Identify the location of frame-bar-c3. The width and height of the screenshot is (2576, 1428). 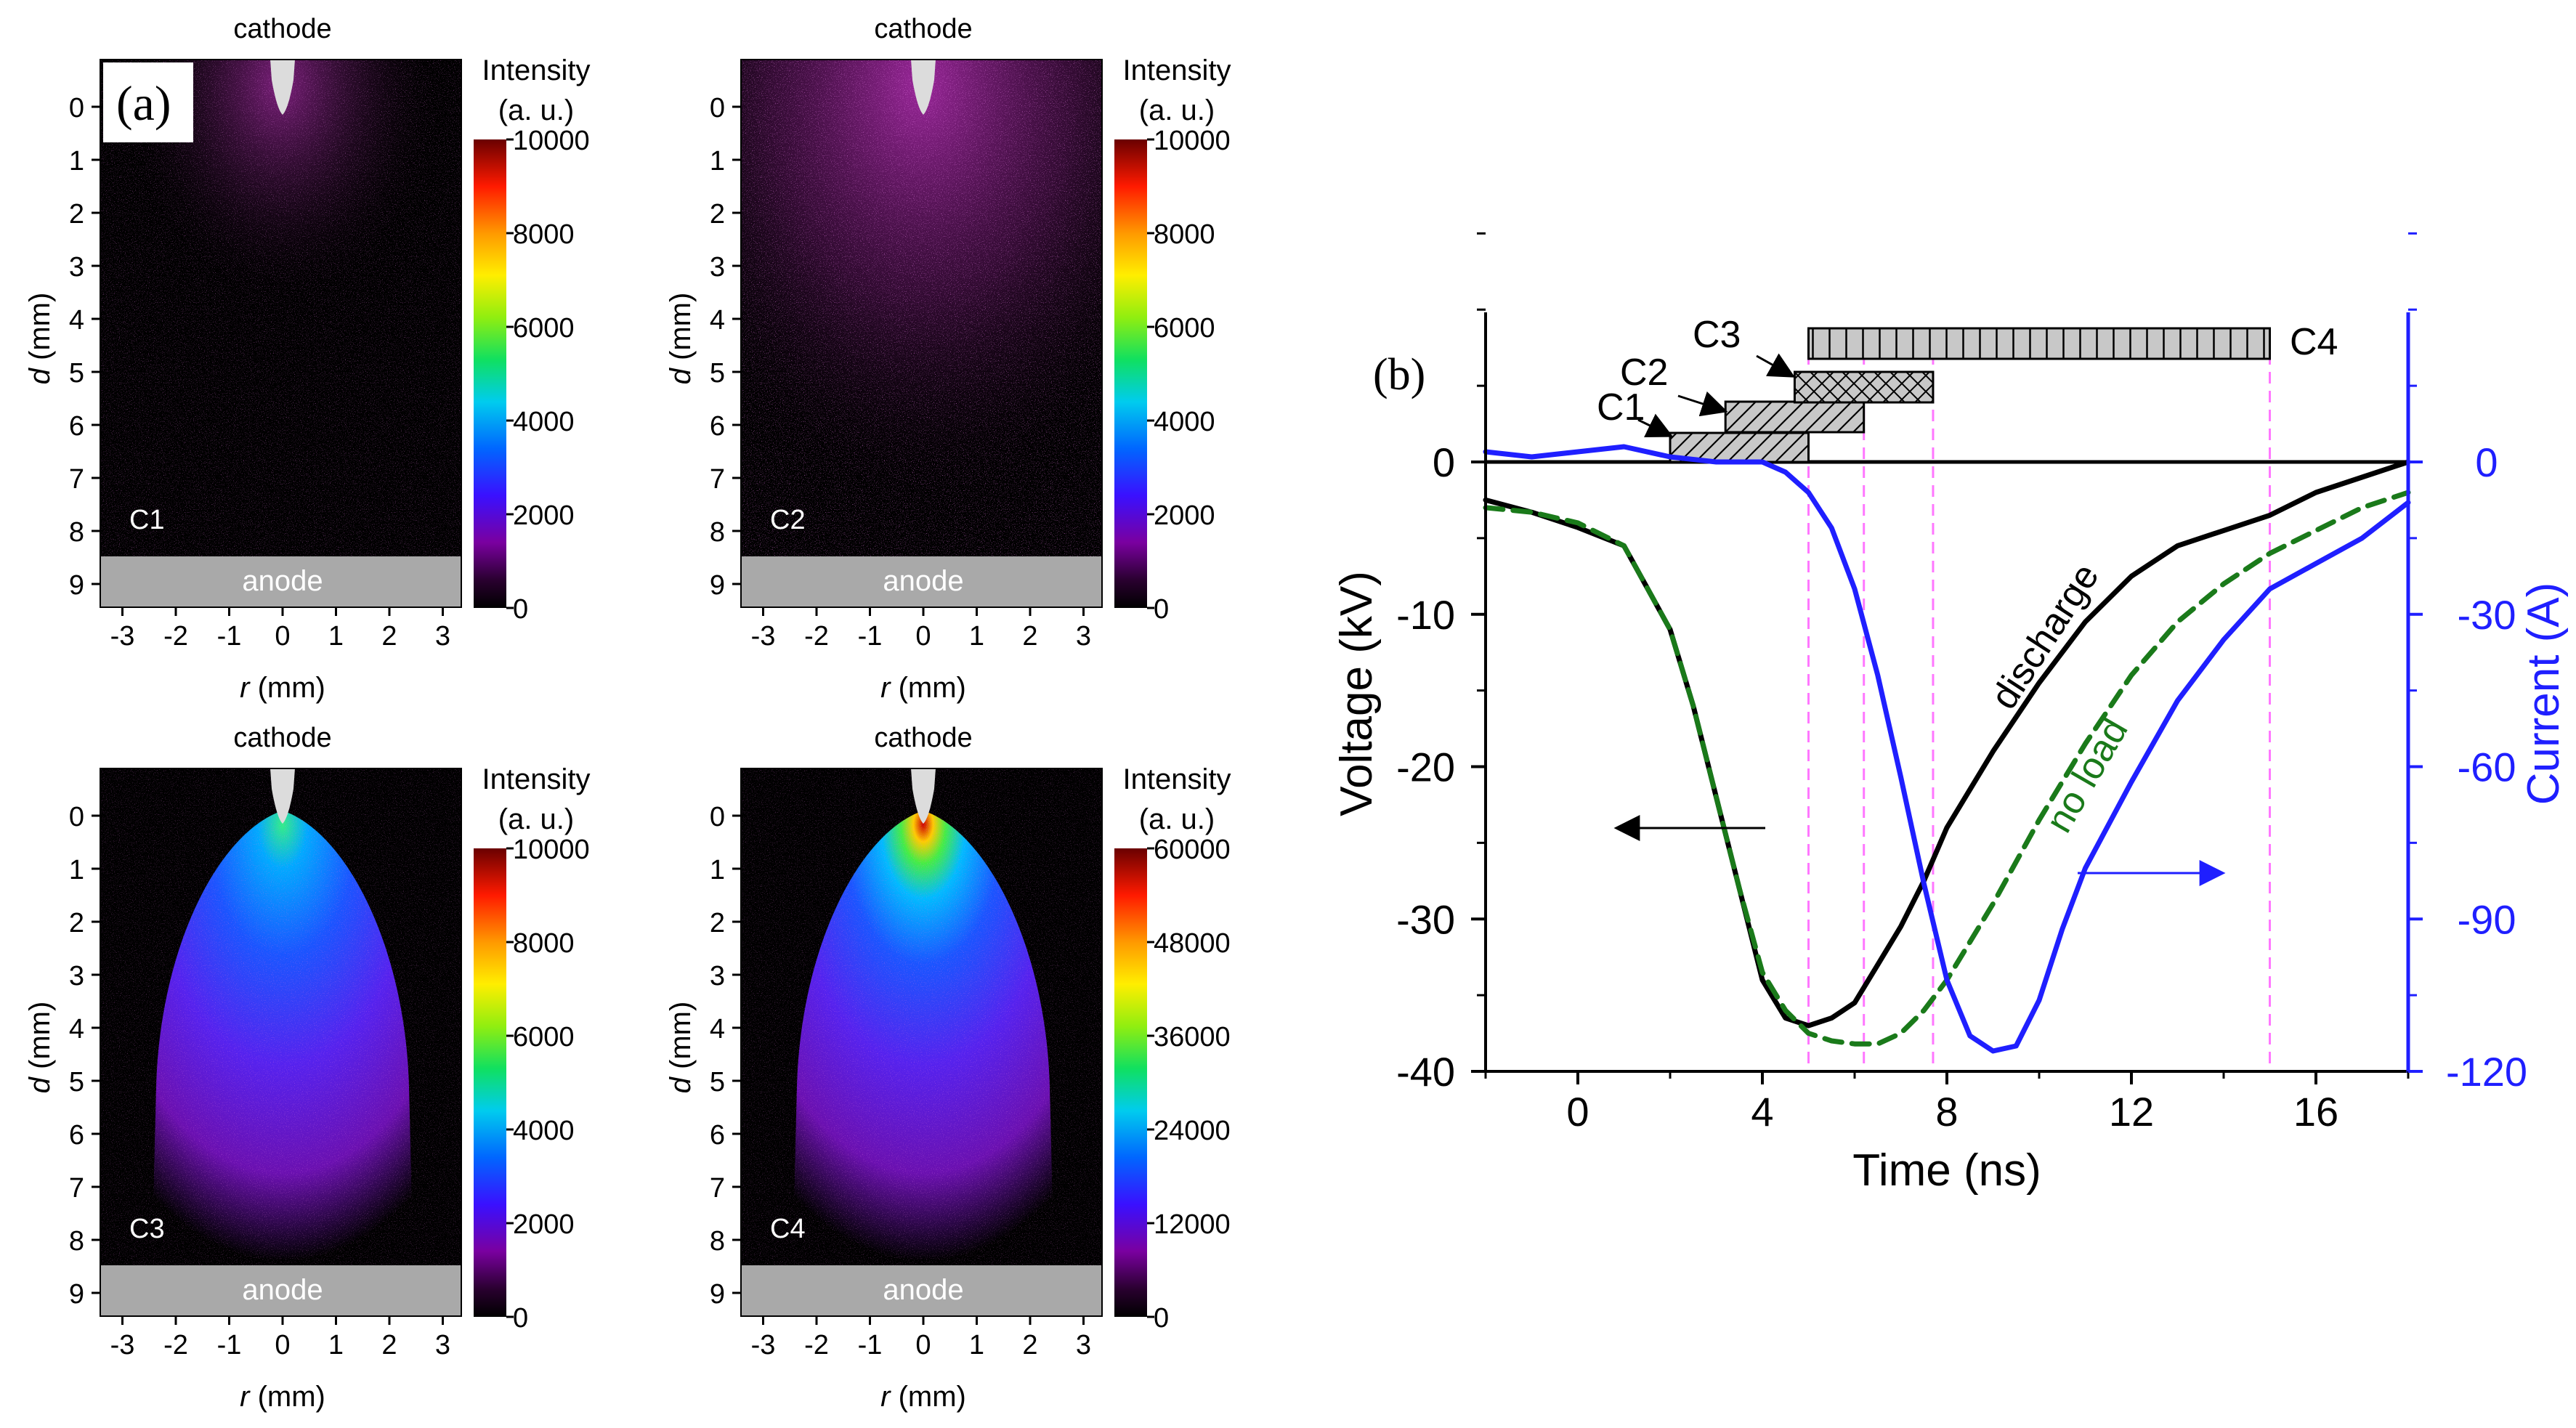
(1864, 387).